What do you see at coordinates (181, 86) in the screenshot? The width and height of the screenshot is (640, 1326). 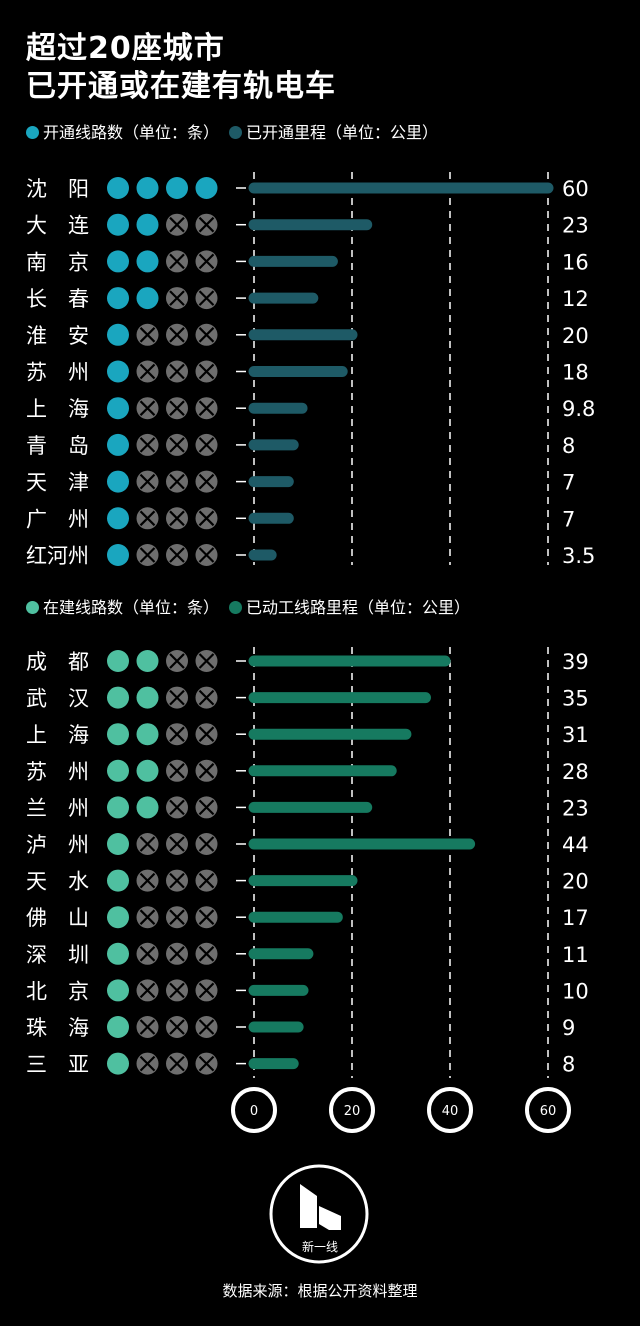 I see `title-line-2: 已开通或在建有轨电车` at bounding box center [181, 86].